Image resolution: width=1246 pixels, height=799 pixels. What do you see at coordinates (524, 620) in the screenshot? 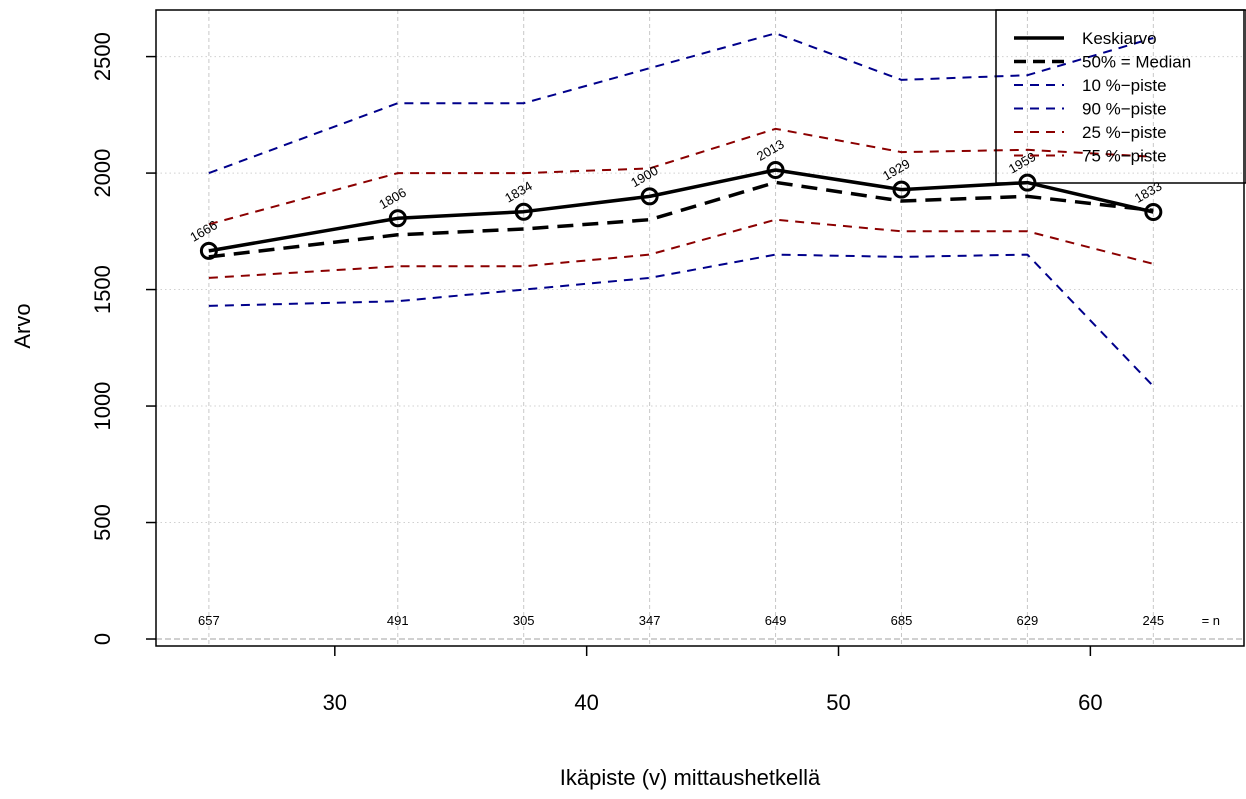
I see `n-label: 305` at bounding box center [524, 620].